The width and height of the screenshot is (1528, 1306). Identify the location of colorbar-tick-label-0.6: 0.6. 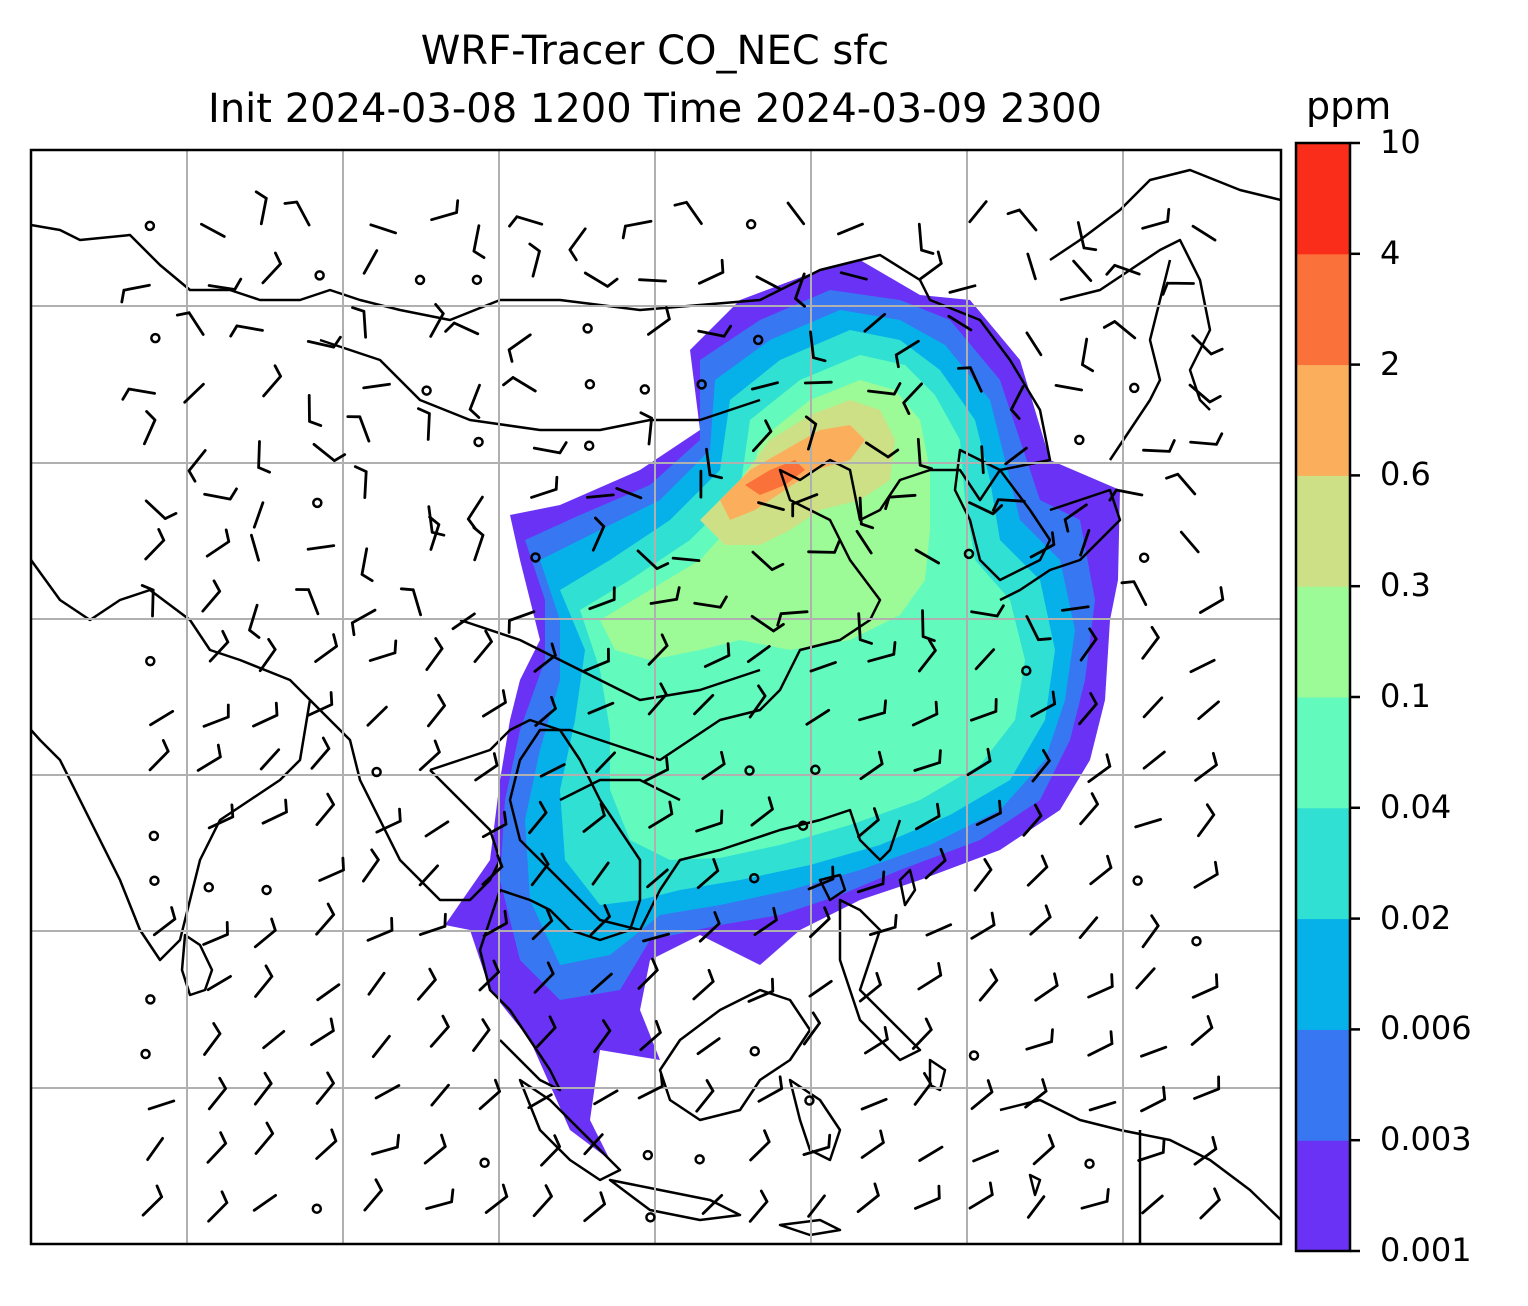
(1405, 474).